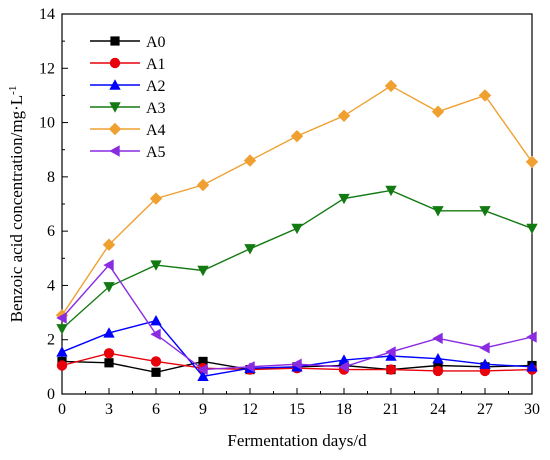 Image resolution: width=550 pixels, height=460 pixels. I want to click on y-tick-label: 4, so click(51, 285).